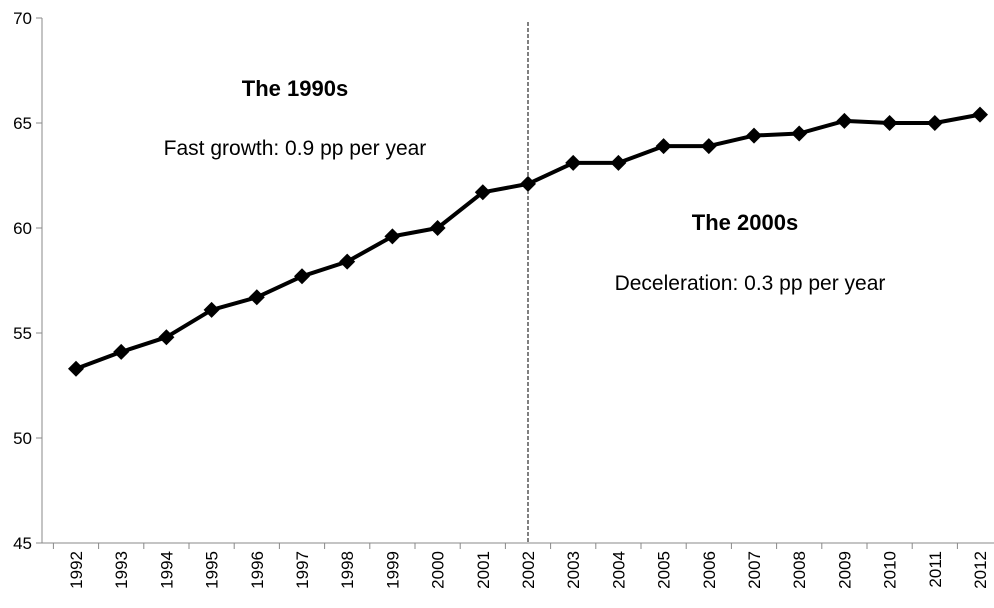 The image size is (994, 608). What do you see at coordinates (935, 569) in the screenshot?
I see `x-tick-label: 2011` at bounding box center [935, 569].